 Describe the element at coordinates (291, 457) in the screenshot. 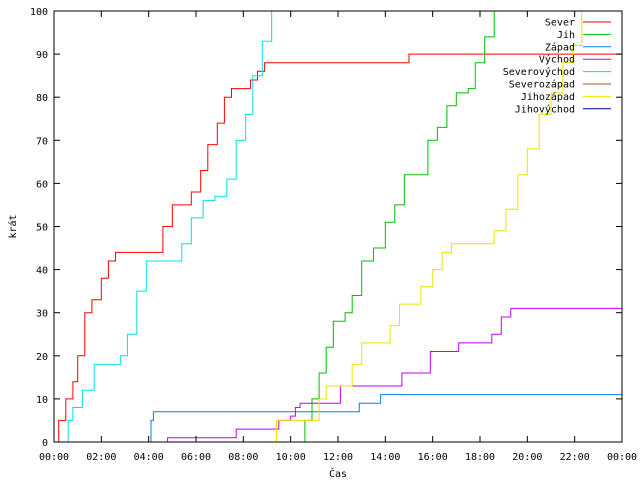

I see `x-tick-label: 10:00` at that location.